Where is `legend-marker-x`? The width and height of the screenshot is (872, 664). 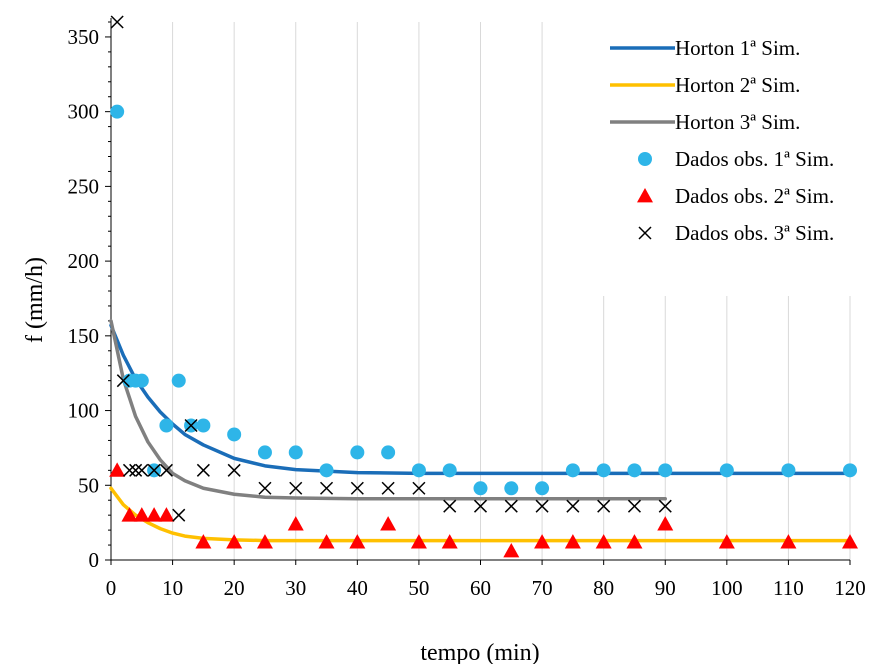 legend-marker-x is located at coordinates (645, 233).